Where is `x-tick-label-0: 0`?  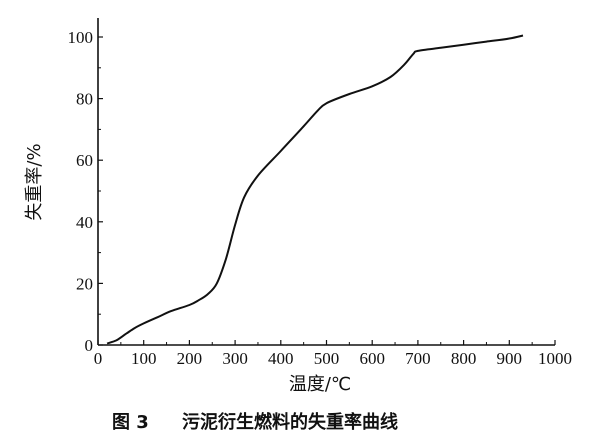
x-tick-label-0: 0 is located at coordinates (98, 358).